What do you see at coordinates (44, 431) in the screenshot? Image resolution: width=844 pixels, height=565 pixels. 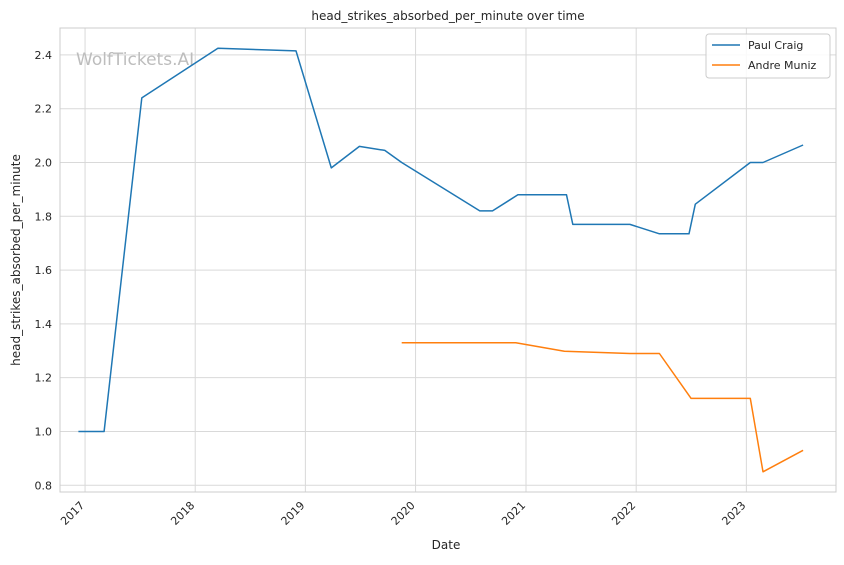 I see `y-tick-label: 1.0` at bounding box center [44, 431].